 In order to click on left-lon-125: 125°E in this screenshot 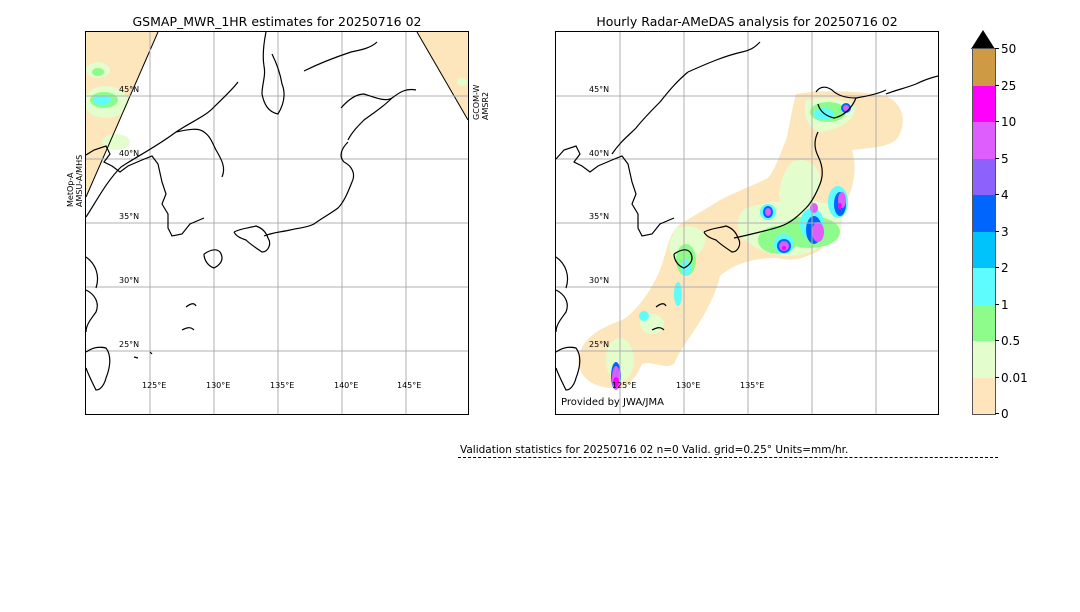, I will do `click(154, 385)`.